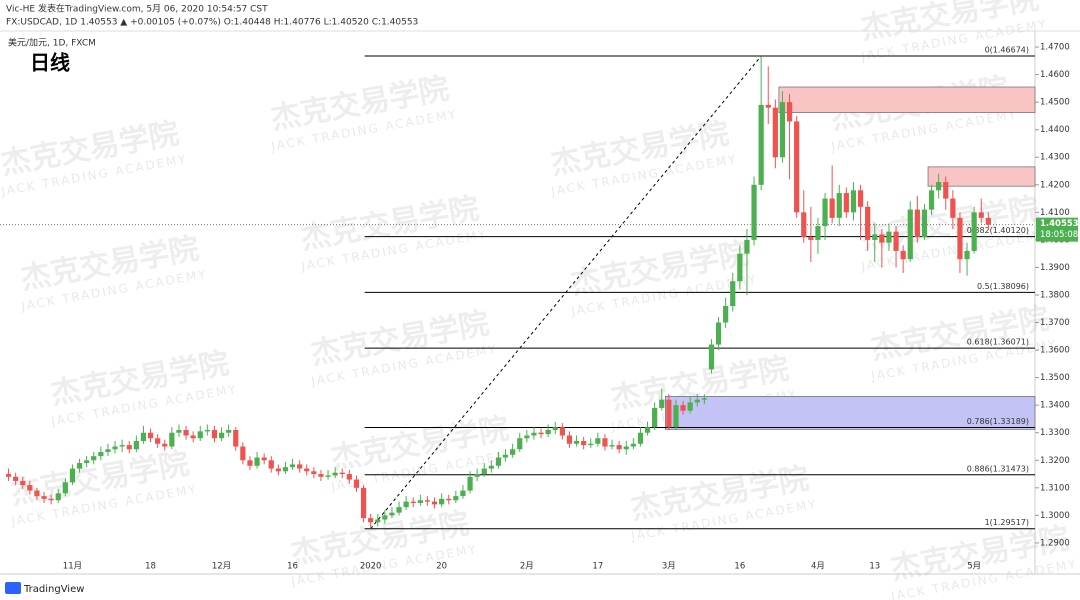 This screenshot has height=600, width=1080. Describe the element at coordinates (1007, 522) in the screenshot. I see `fib-label: 1(1.29517)` at that location.